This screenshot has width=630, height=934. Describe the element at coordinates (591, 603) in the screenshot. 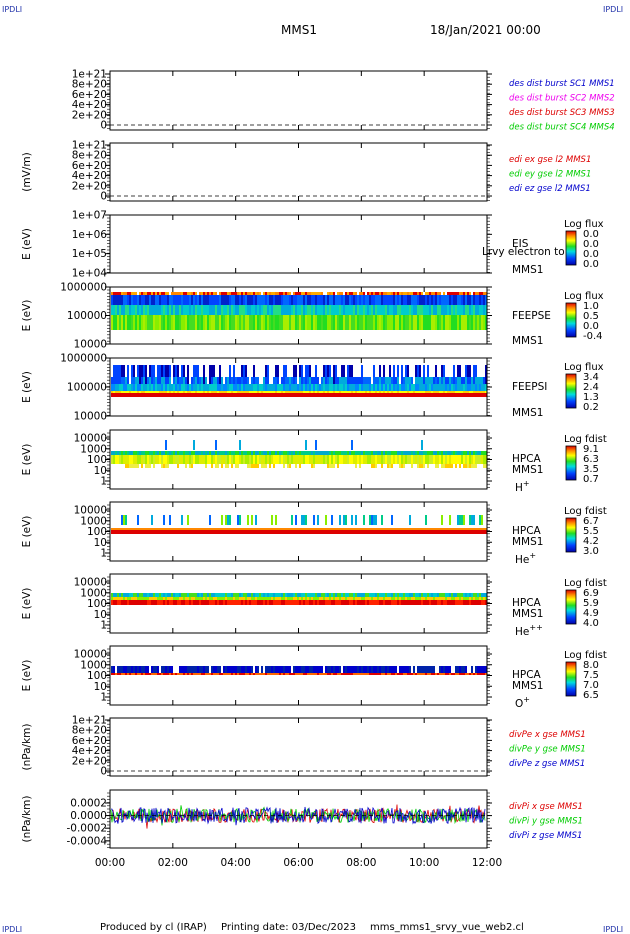

I see `colorbar-tick-label: 5.9` at that location.